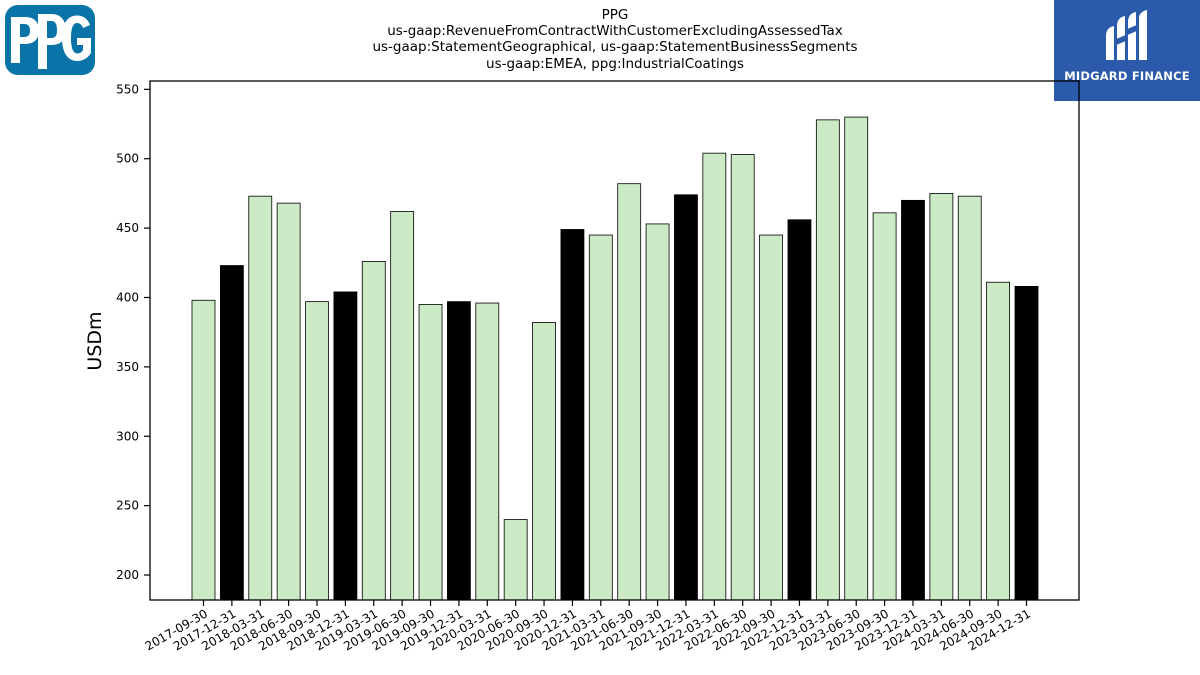  What do you see at coordinates (127, 228) in the screenshot?
I see `y-tick-label: 450` at bounding box center [127, 228].